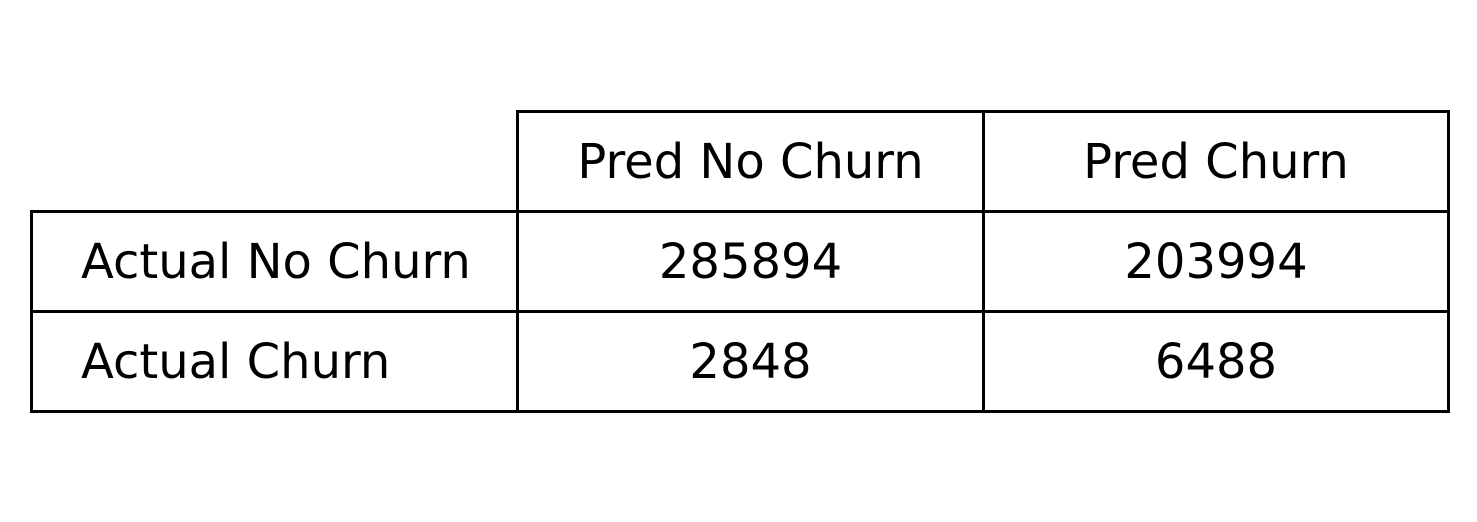  What do you see at coordinates (750, 261) in the screenshot?
I see `cell-true-negative: 285894` at bounding box center [750, 261].